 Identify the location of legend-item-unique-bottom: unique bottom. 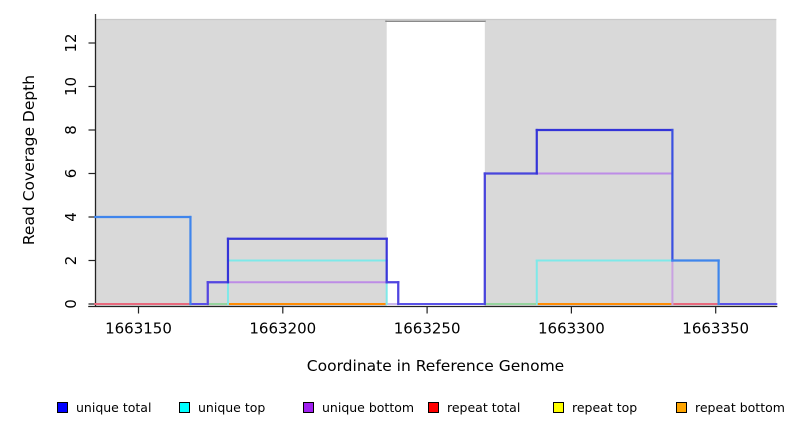
(358, 407).